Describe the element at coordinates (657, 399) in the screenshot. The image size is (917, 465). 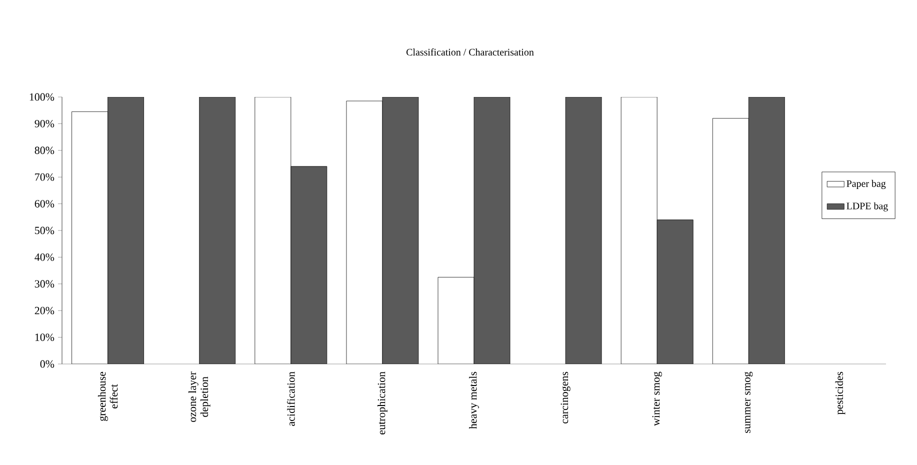
I see `x-tick-label: winter smog` at that location.